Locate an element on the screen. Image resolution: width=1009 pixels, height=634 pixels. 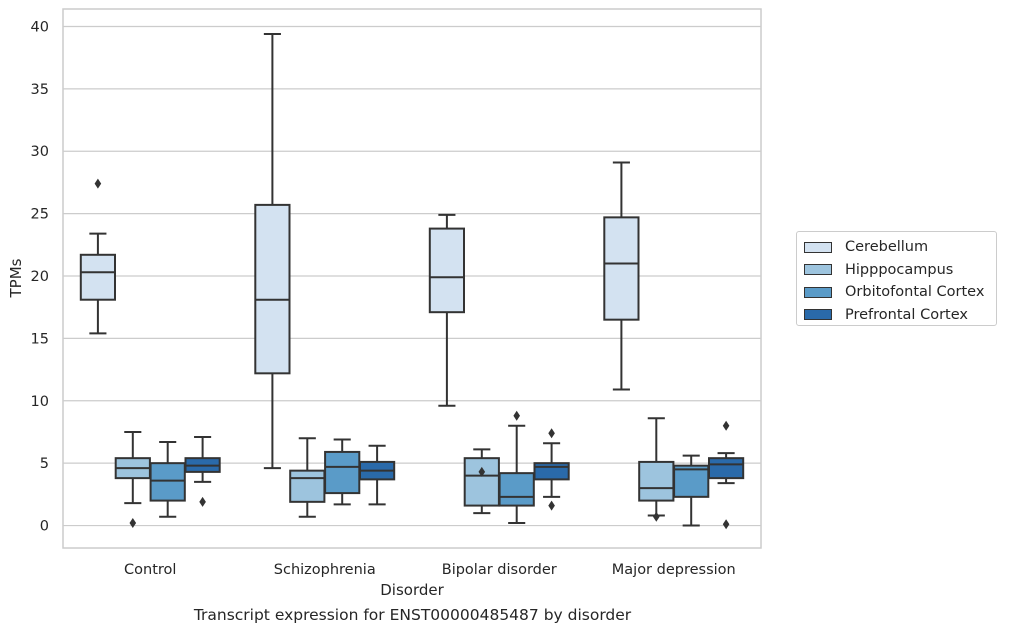
y-tick-label: 40 is located at coordinates (40, 27).